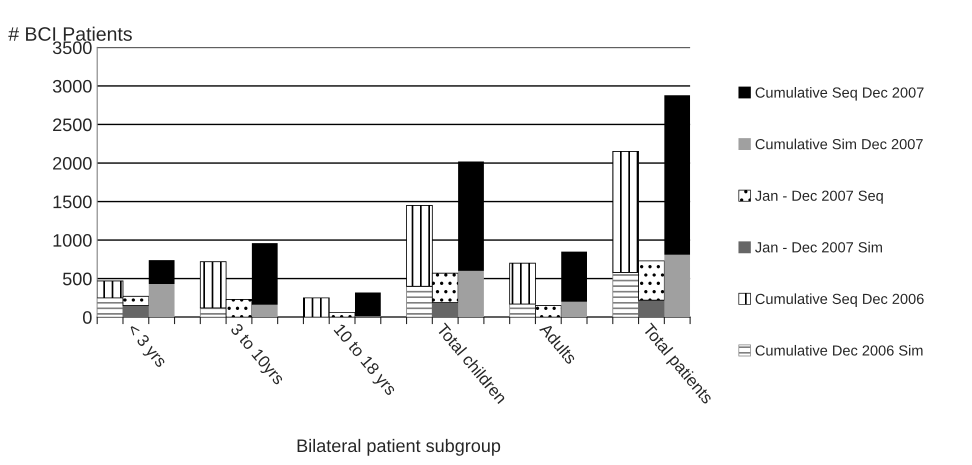  I want to click on y-tick-label: 1000, so click(73, 240).